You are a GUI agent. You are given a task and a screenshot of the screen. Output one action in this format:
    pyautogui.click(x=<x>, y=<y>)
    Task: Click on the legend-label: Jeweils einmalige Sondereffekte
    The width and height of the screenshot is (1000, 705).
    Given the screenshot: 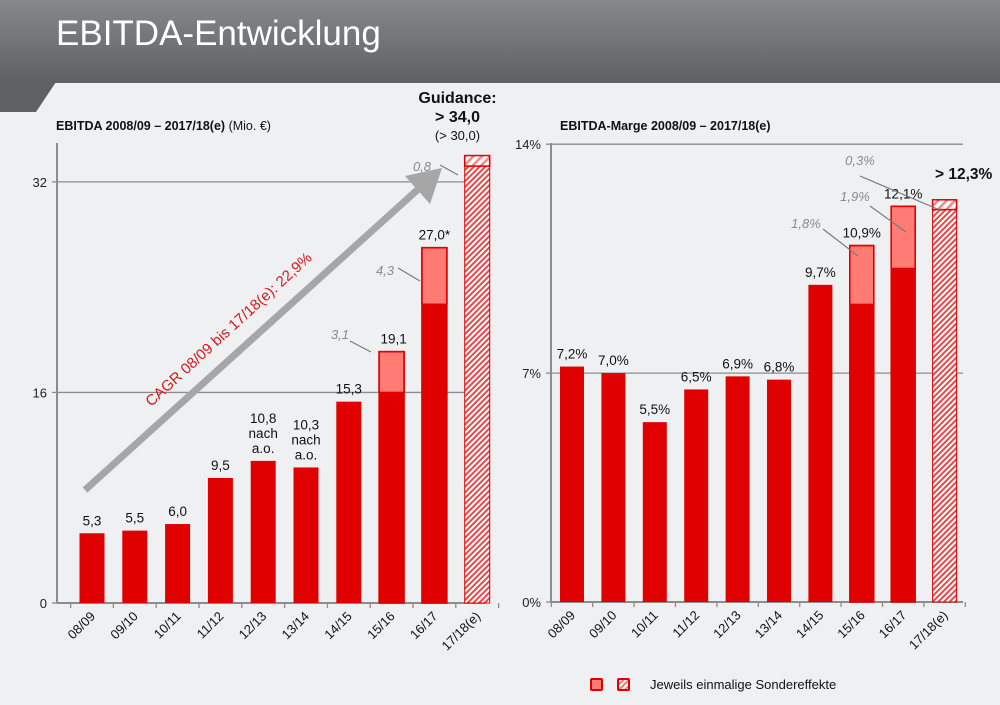 What is the action you would take?
    pyautogui.click(x=743, y=684)
    